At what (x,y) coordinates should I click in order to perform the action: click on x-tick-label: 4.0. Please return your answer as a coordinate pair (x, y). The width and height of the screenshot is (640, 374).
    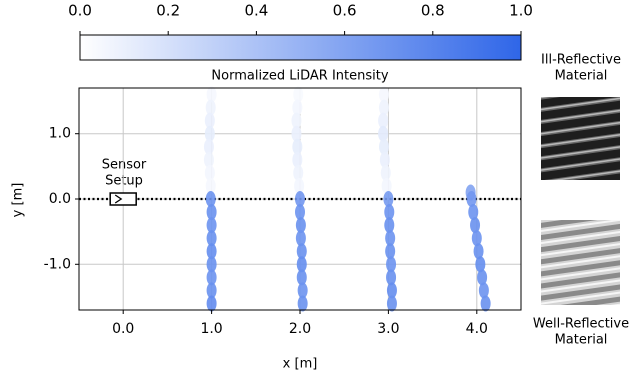
    Looking at the image, I should click on (477, 329).